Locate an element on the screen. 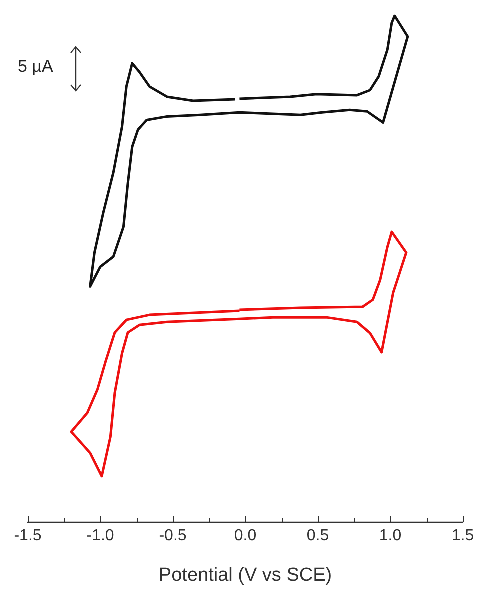  x-tick-label: -1.5 is located at coordinates (28, 536).